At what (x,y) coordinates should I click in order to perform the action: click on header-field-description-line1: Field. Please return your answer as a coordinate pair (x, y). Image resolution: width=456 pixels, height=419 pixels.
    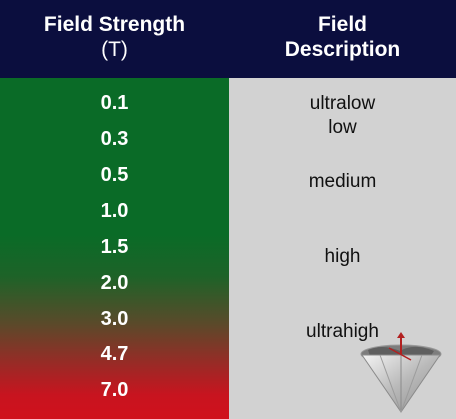
    Looking at the image, I should click on (342, 24).